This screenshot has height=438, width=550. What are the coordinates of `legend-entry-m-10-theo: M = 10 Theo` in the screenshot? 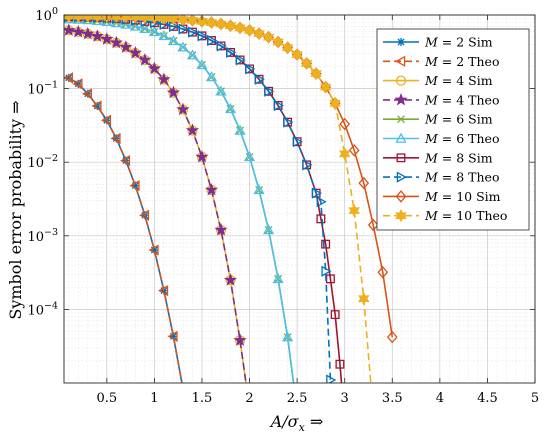 It's located at (445, 215).